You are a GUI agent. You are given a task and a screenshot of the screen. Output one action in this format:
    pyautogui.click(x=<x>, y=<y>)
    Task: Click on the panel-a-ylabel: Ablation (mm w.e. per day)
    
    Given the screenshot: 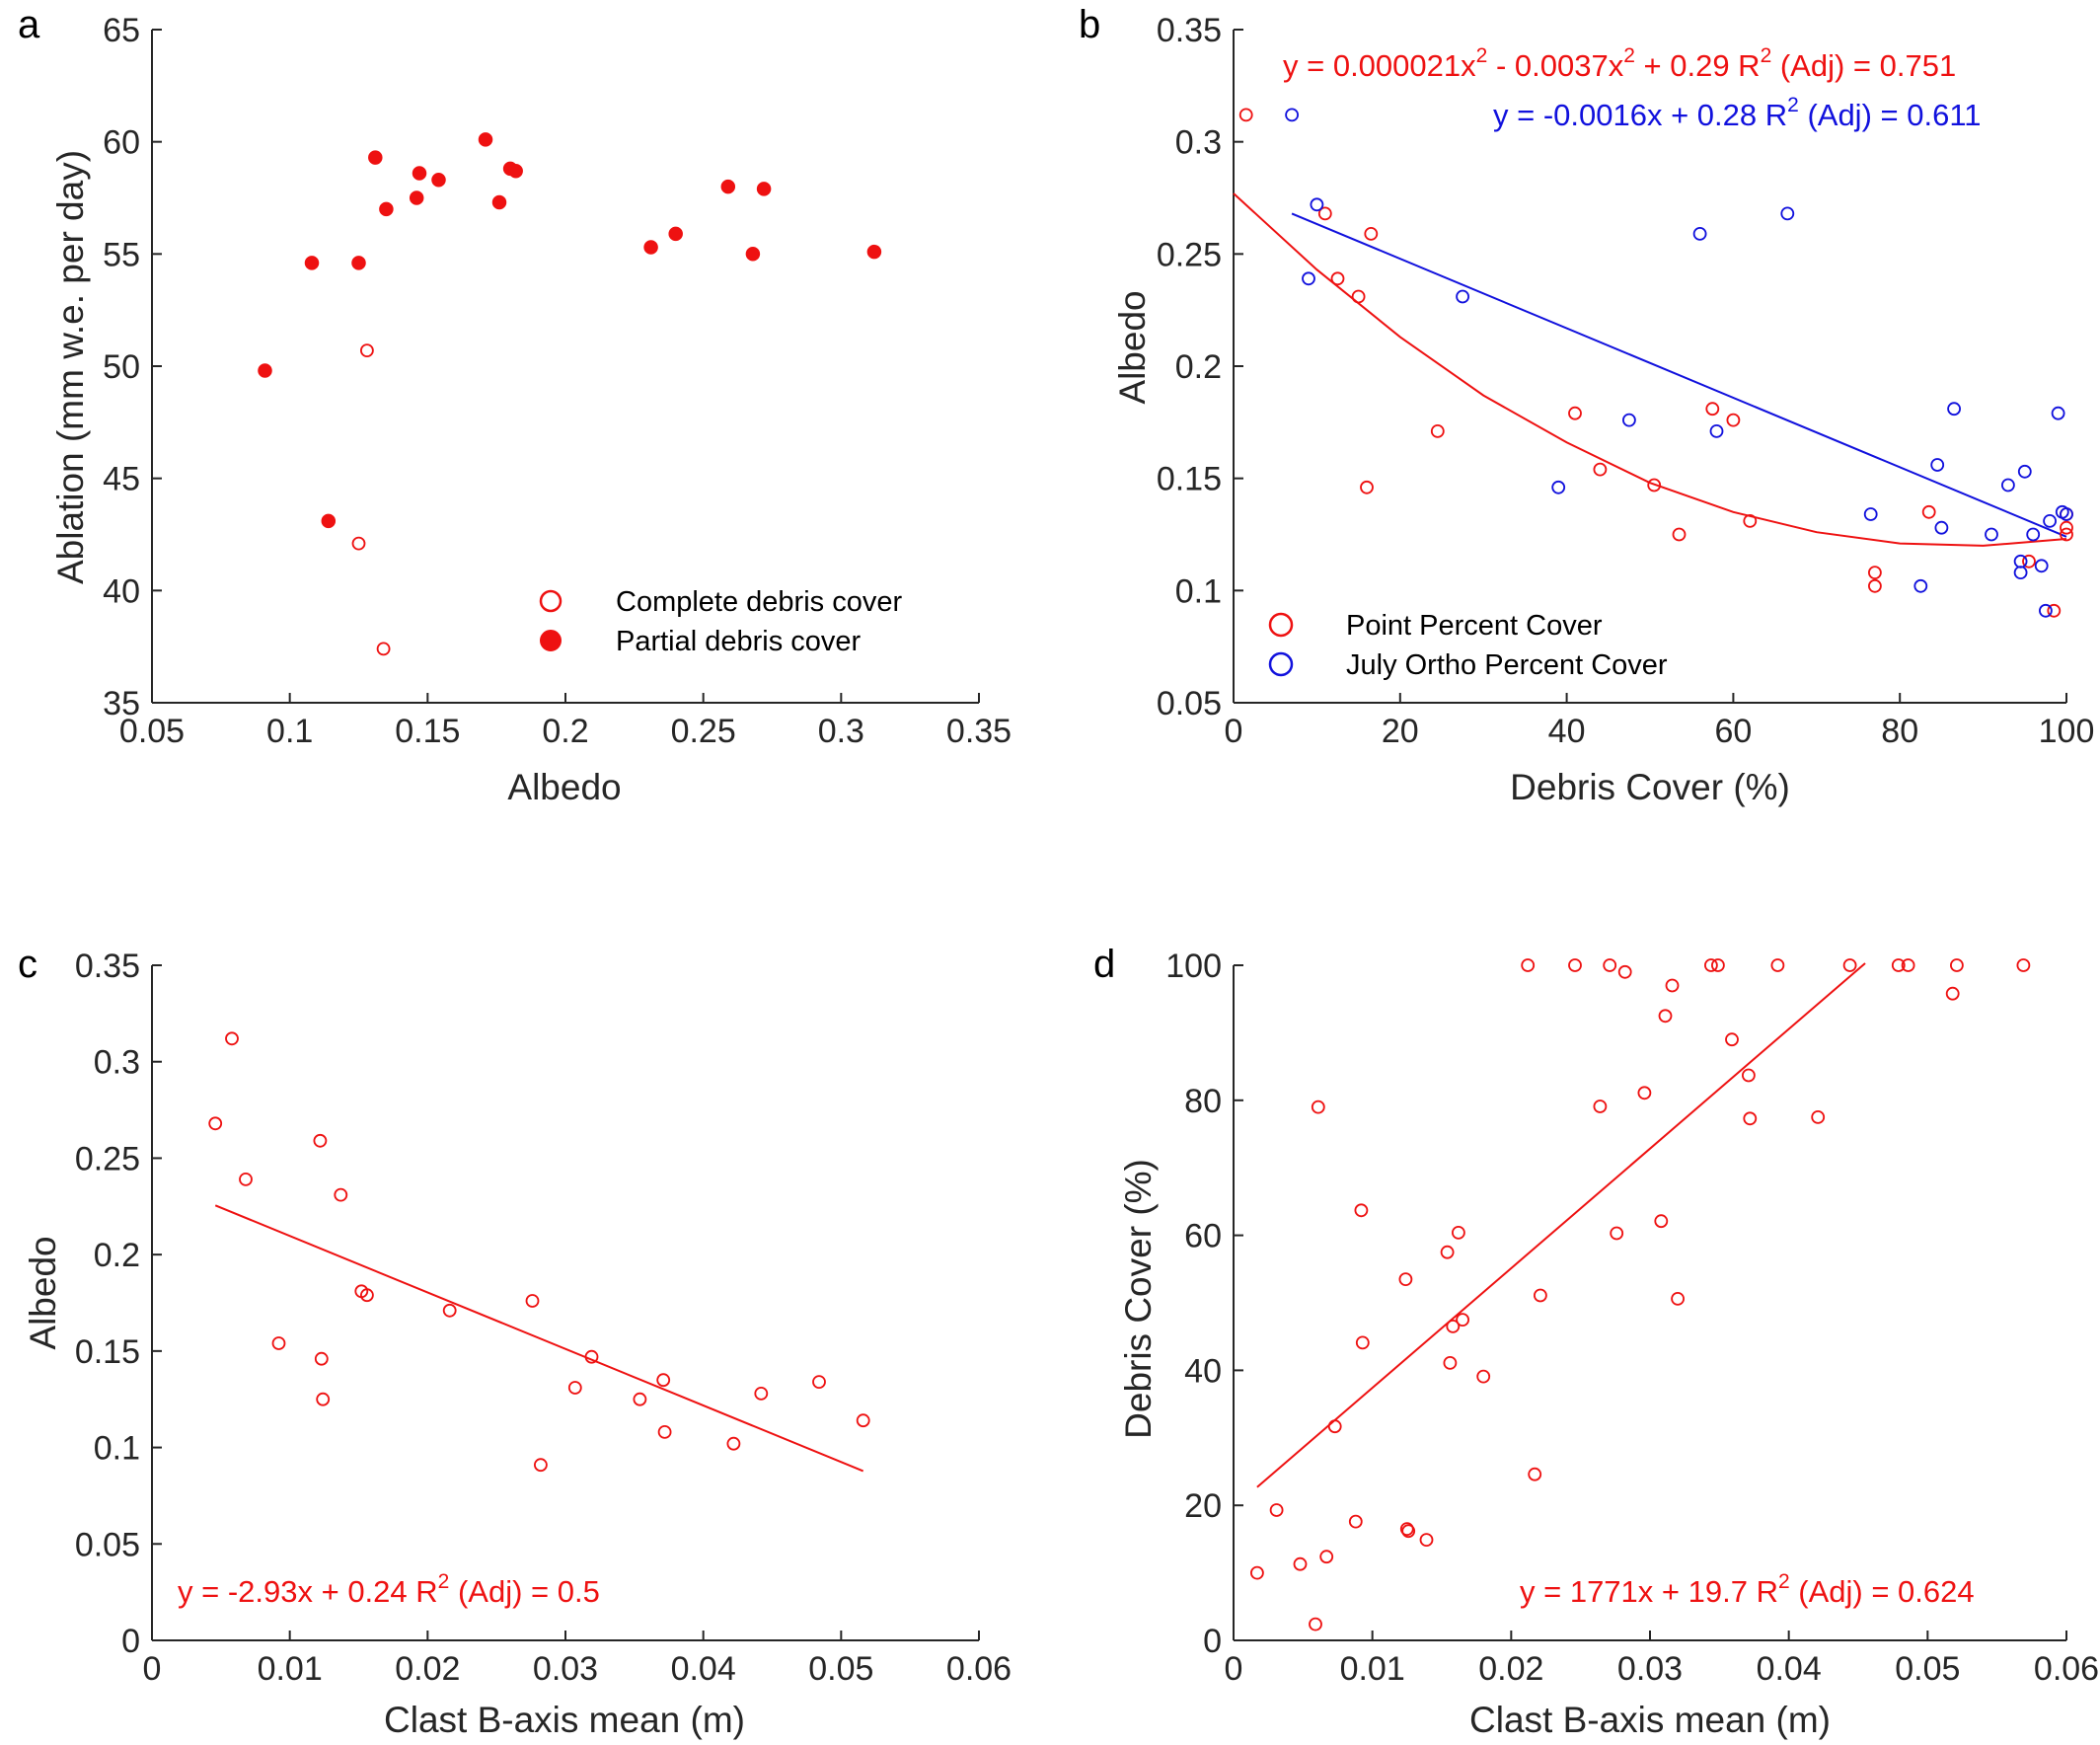 What is the action you would take?
    pyautogui.click(x=71, y=367)
    